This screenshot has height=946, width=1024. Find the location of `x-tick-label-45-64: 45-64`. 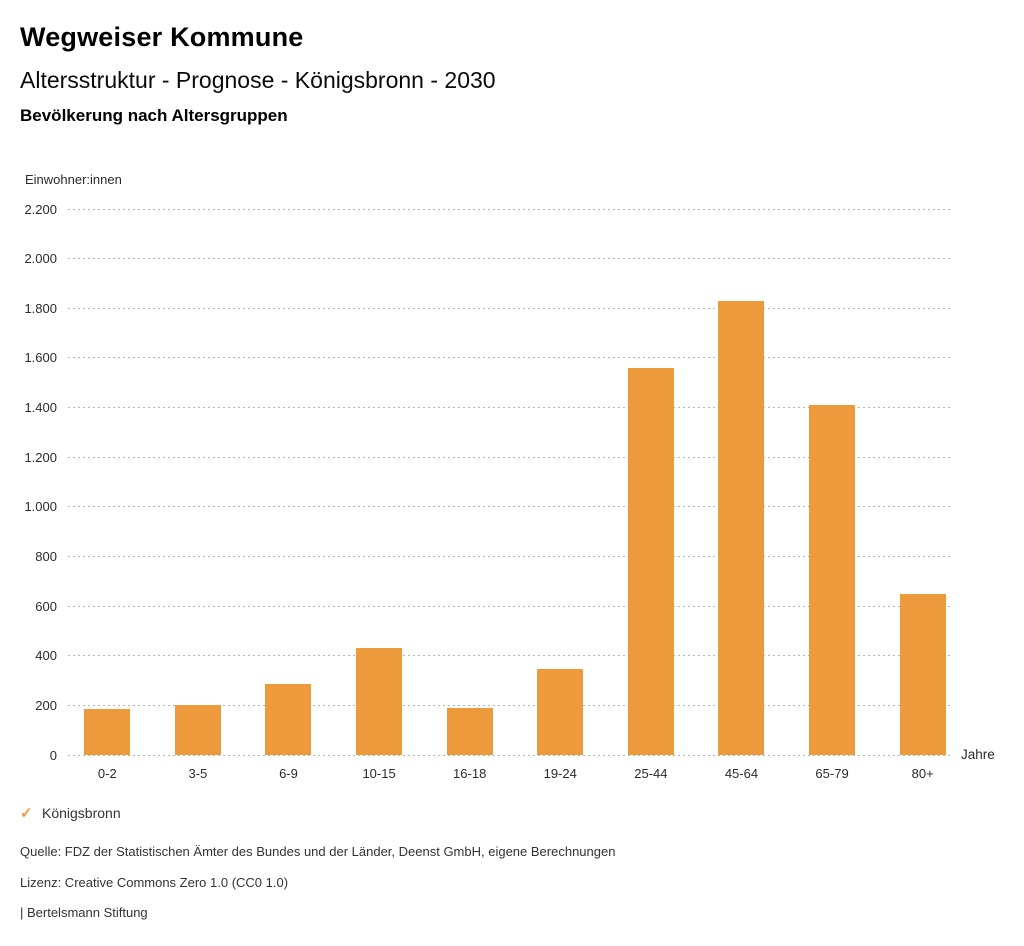

x-tick-label-45-64: 45-64 is located at coordinates (741, 773).